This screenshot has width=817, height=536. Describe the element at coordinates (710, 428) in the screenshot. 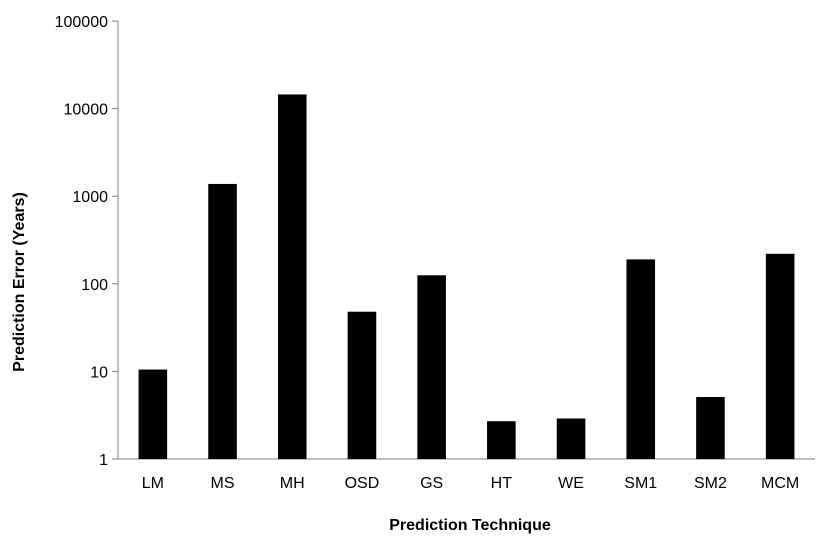

I see `bar-sm2` at that location.